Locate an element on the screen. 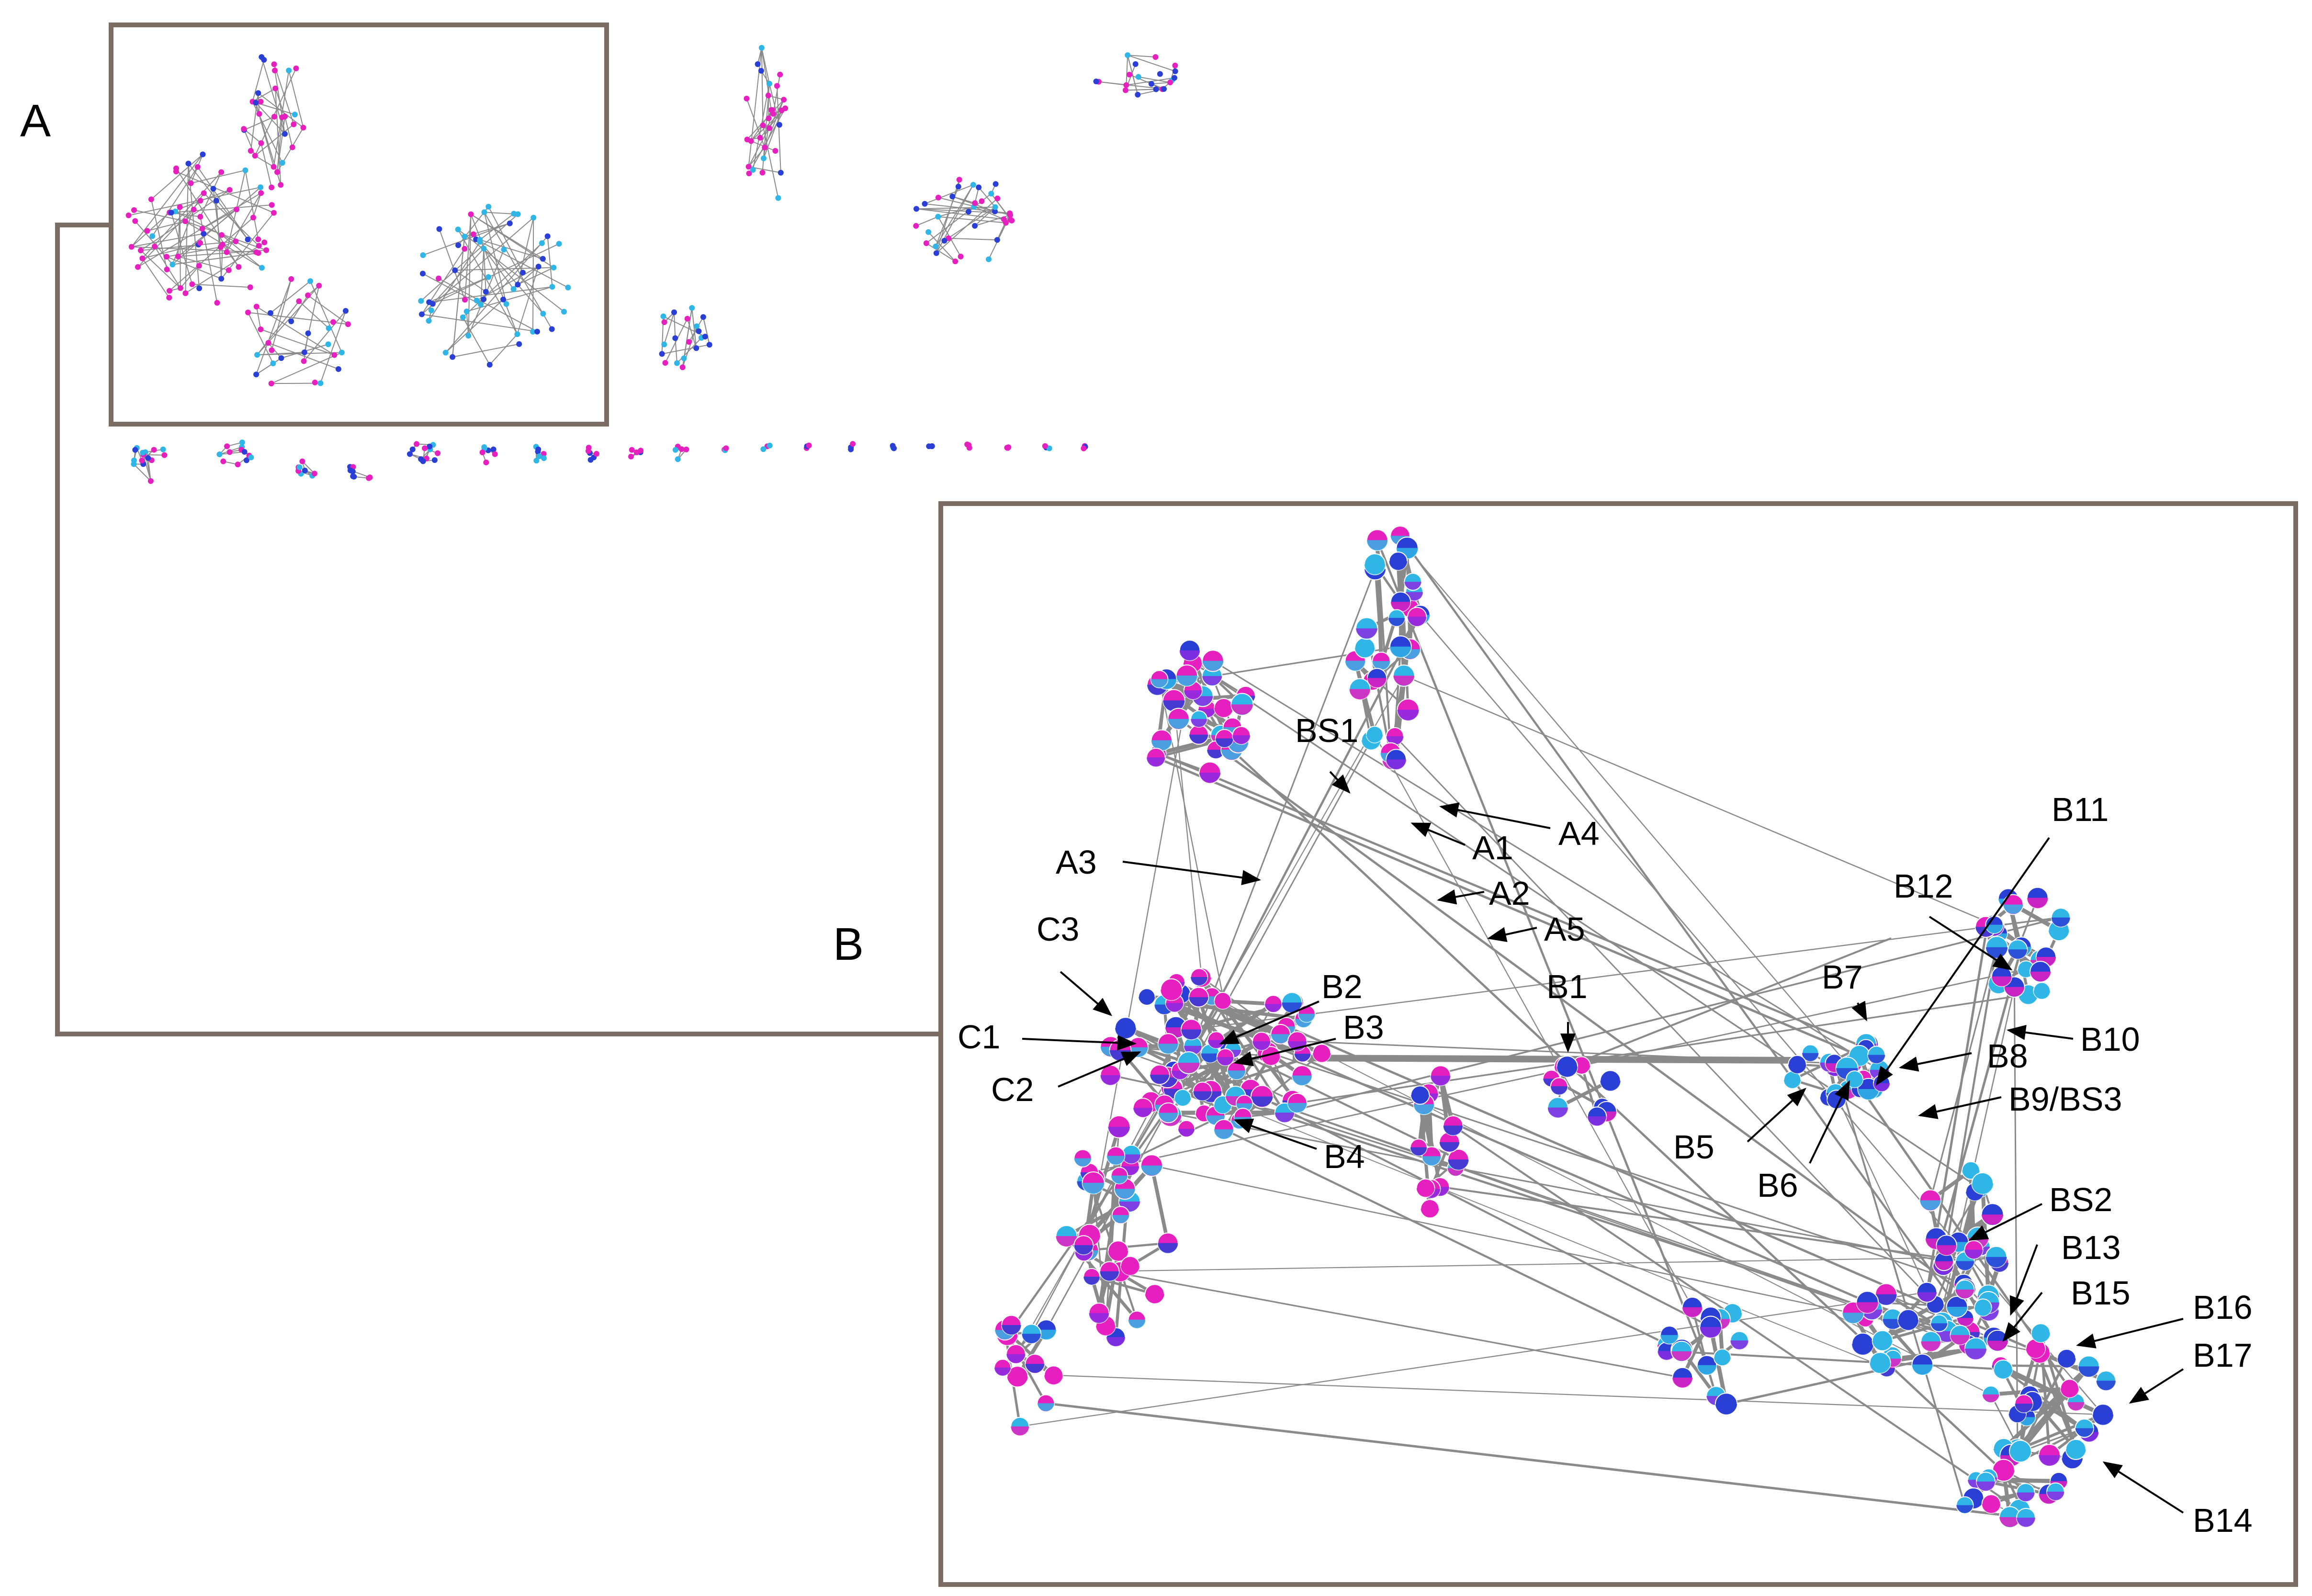  arrow-B14 is located at coordinates (2143, 1487).